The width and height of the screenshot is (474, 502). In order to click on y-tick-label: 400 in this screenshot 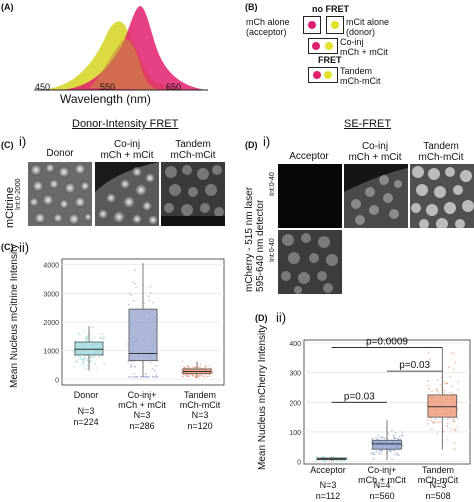, I will do `click(295, 344)`.